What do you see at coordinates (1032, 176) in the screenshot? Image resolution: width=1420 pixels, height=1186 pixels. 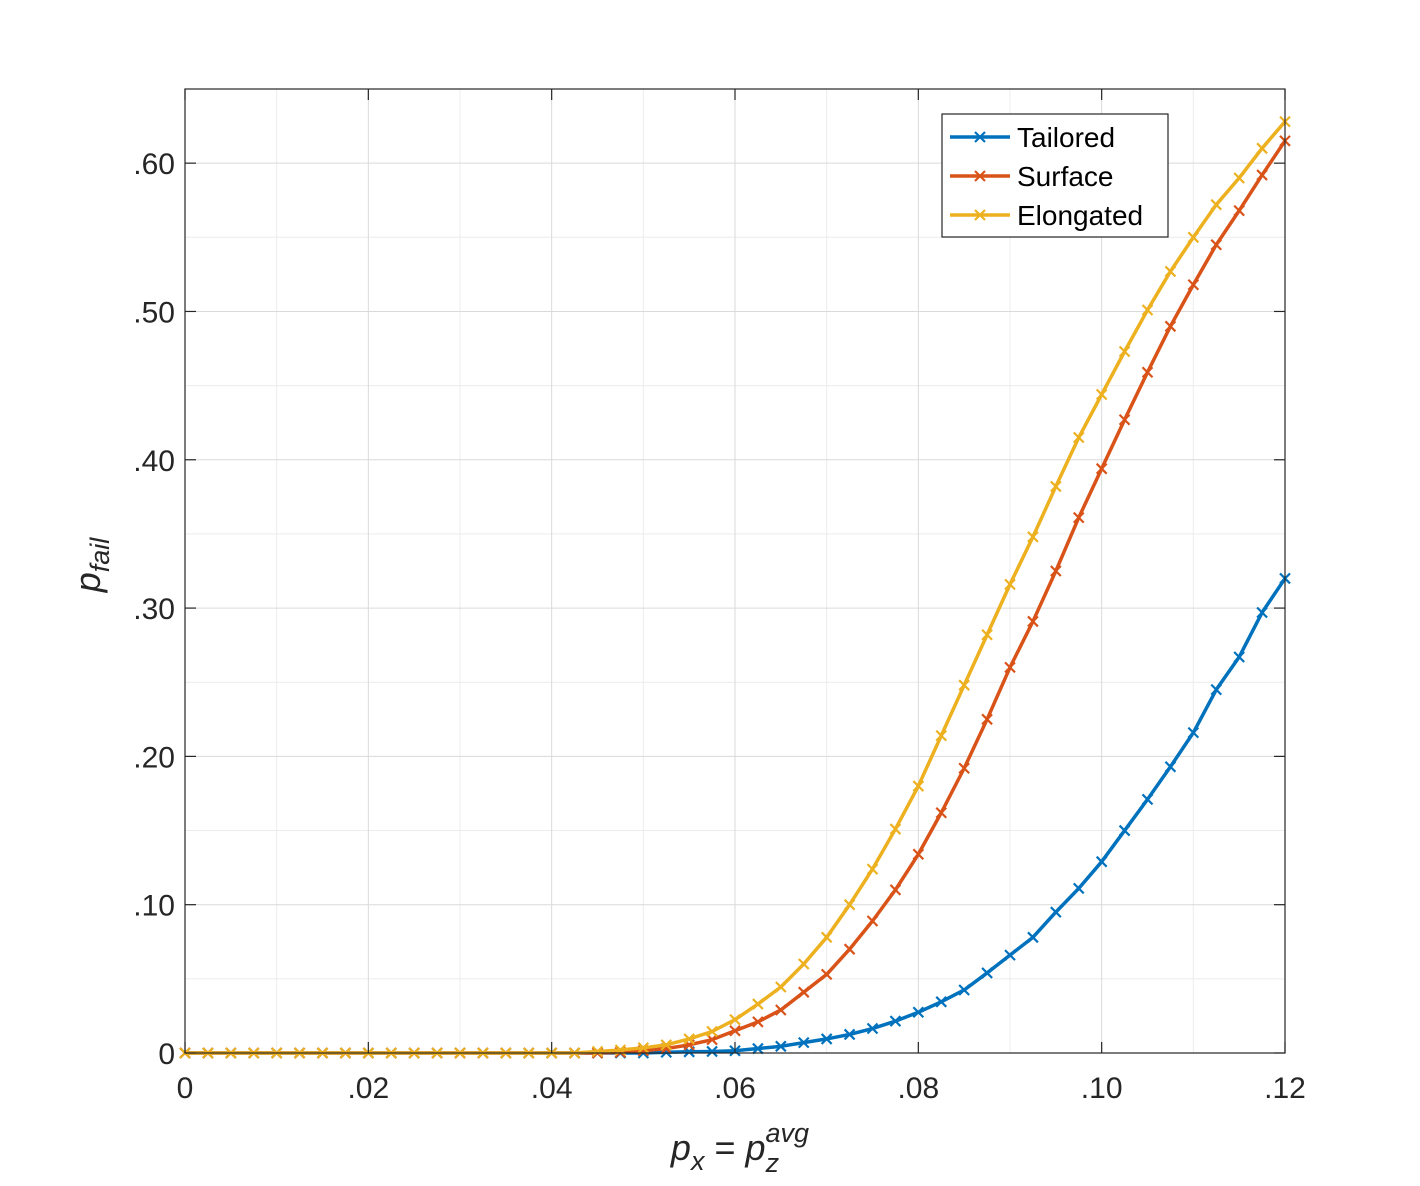 I see `legend-entry-surface: Surface` at bounding box center [1032, 176].